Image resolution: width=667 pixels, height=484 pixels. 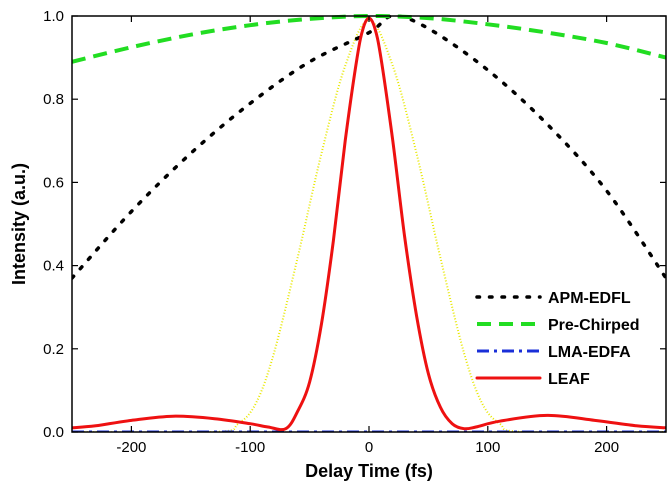 I want to click on legend-label: APM-EDFL, so click(x=589, y=298).